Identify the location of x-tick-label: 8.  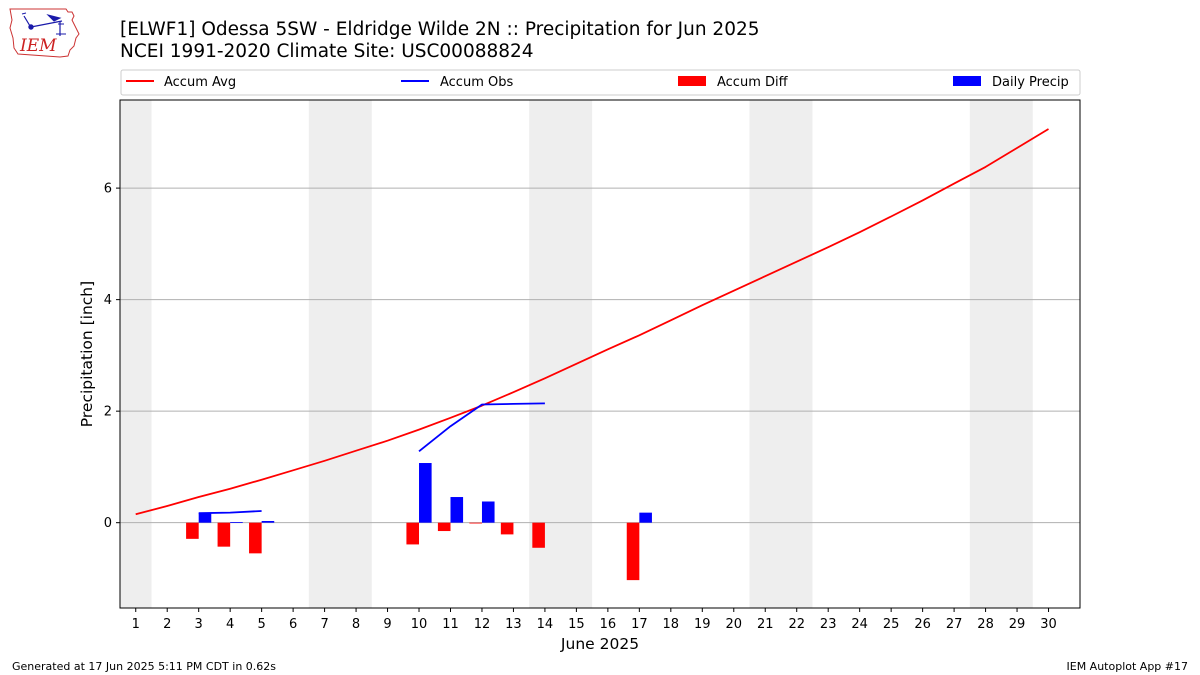
(356, 624).